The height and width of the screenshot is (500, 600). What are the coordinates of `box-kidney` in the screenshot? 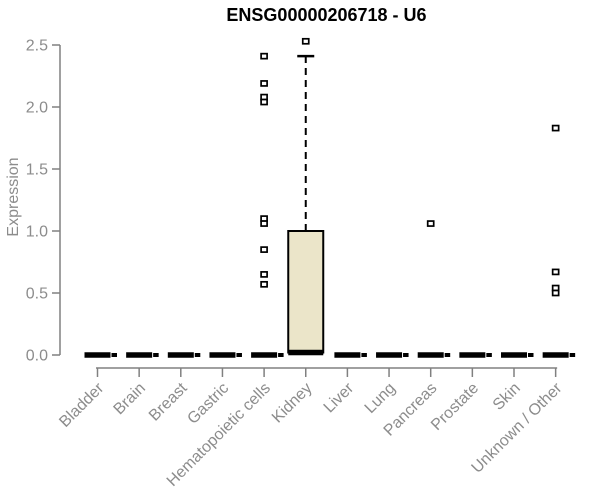 It's located at (306, 292).